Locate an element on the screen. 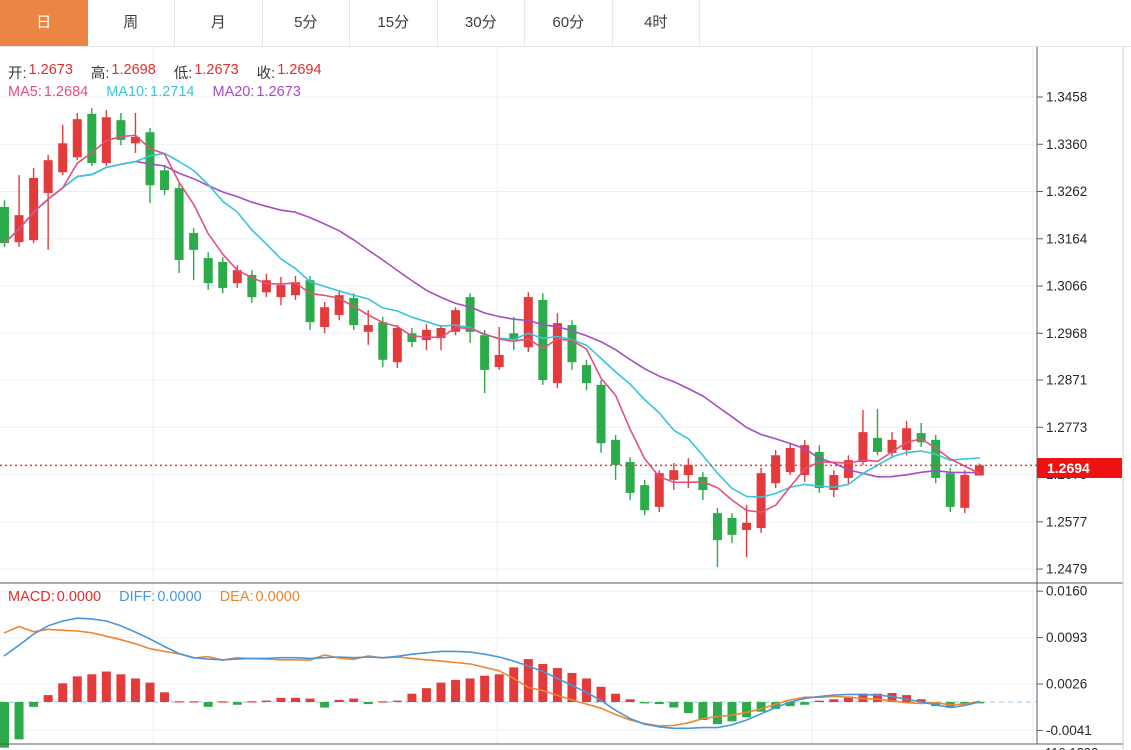 This screenshot has width=1131, height=750. tab-timeframe-8: 4时 is located at coordinates (656, 23).